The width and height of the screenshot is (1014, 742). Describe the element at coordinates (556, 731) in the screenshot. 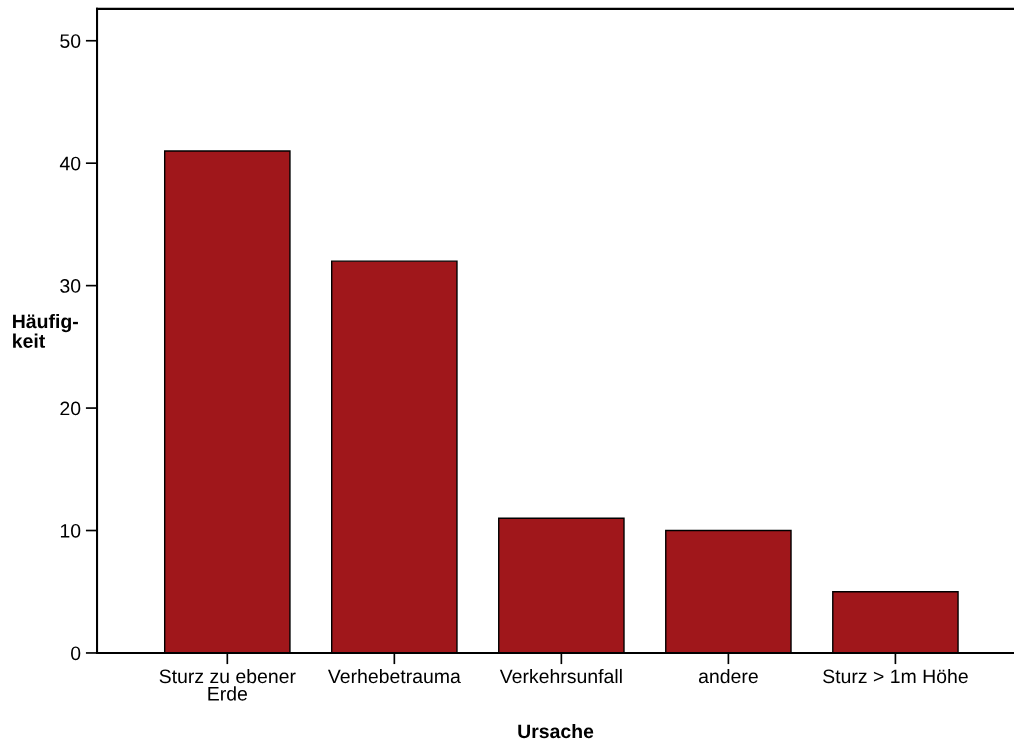

I see `x-axis-title: Ursache` at that location.